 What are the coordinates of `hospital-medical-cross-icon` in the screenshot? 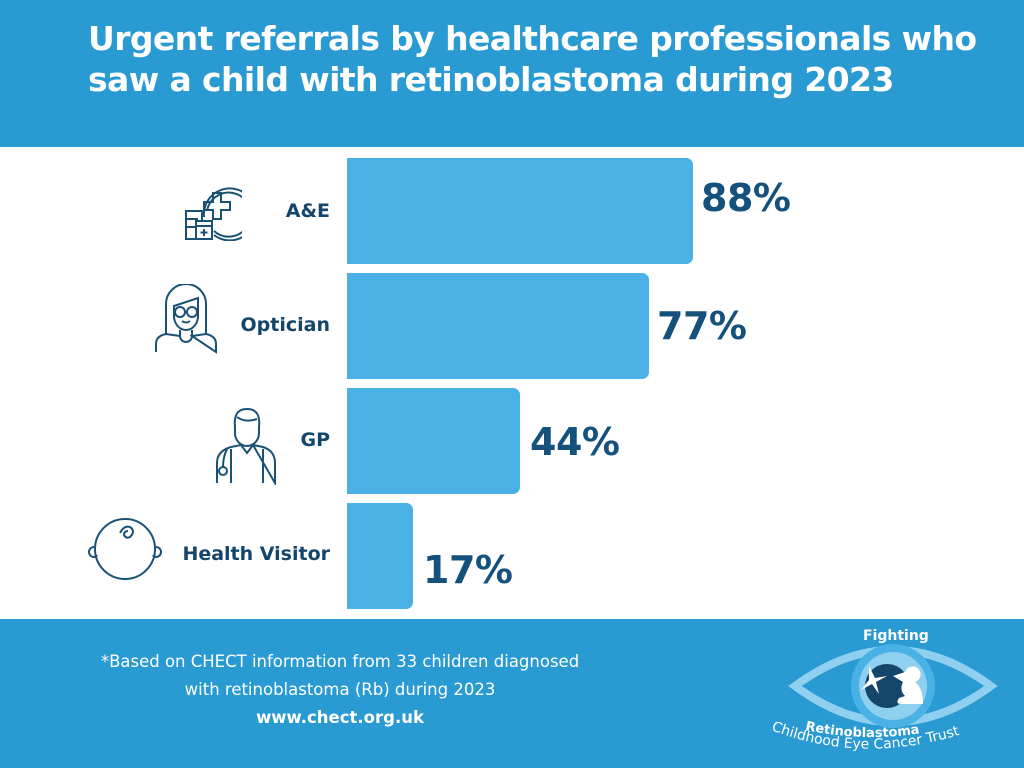 It's located at (213, 214).